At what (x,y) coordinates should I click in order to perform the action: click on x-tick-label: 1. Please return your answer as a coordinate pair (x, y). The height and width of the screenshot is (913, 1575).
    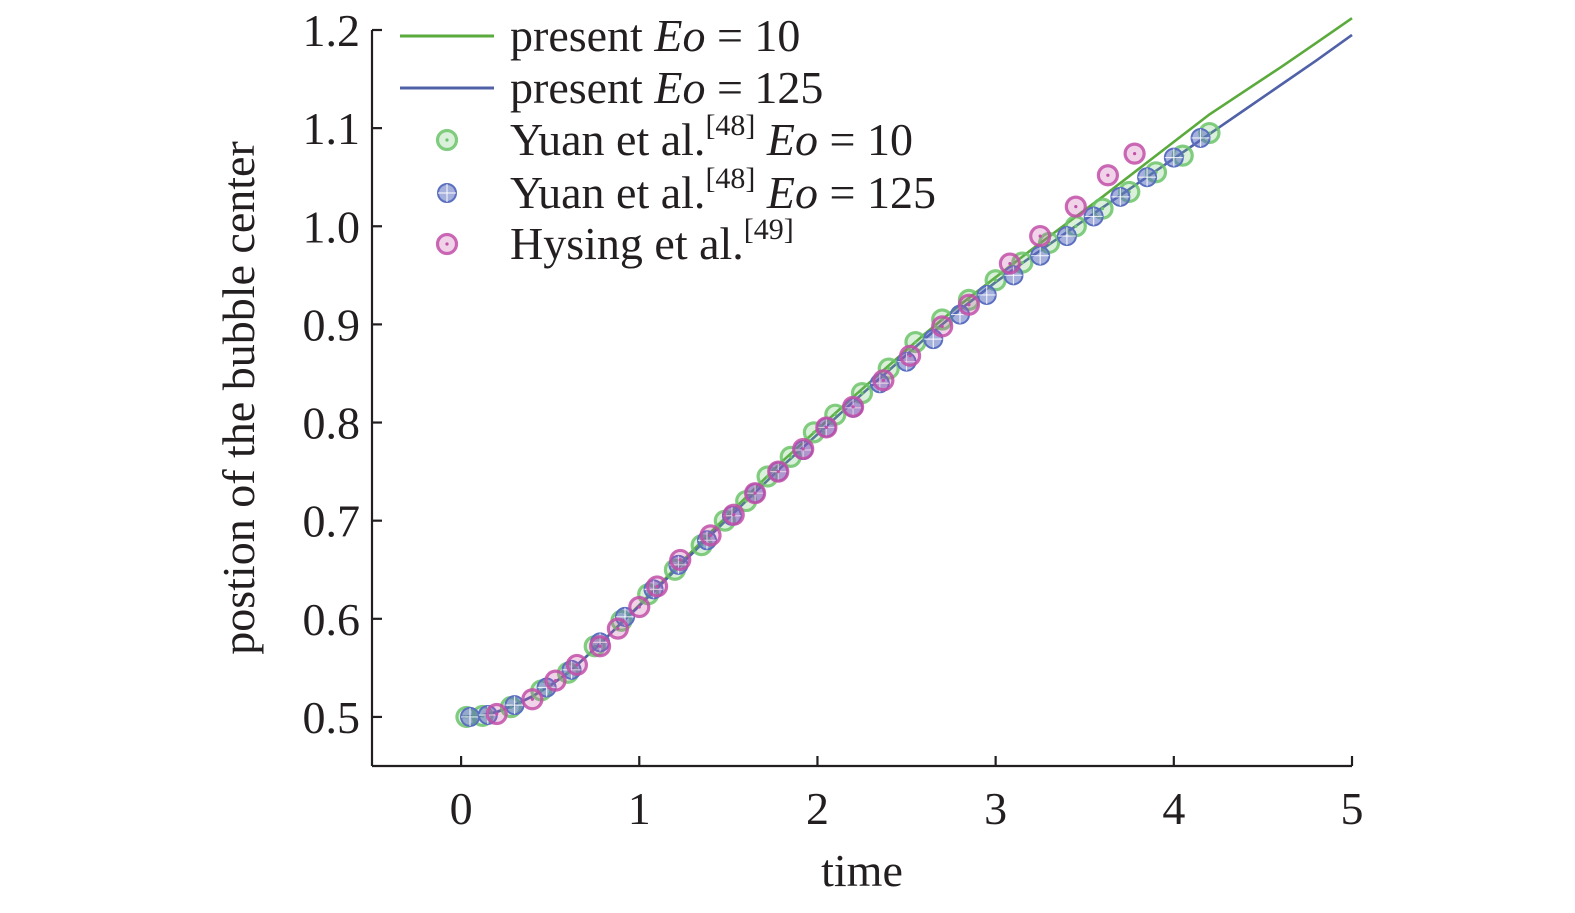
    Looking at the image, I should click on (639, 808).